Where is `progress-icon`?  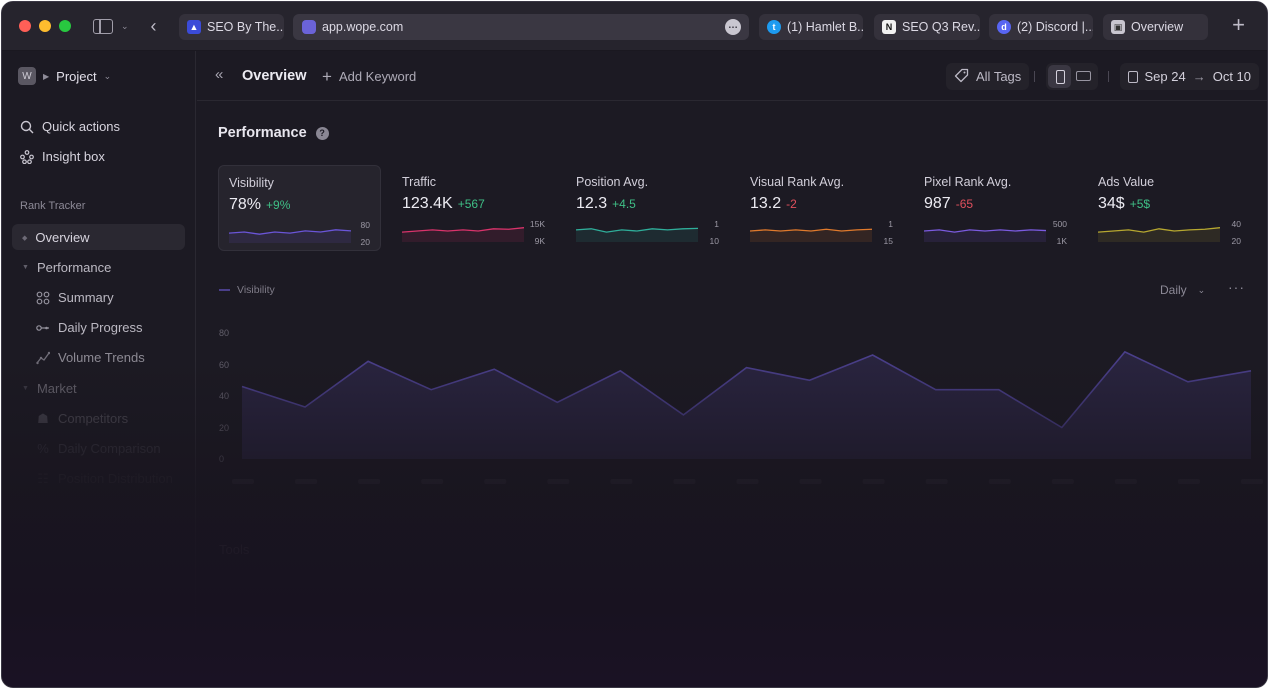
progress-icon is located at coordinates (43, 328).